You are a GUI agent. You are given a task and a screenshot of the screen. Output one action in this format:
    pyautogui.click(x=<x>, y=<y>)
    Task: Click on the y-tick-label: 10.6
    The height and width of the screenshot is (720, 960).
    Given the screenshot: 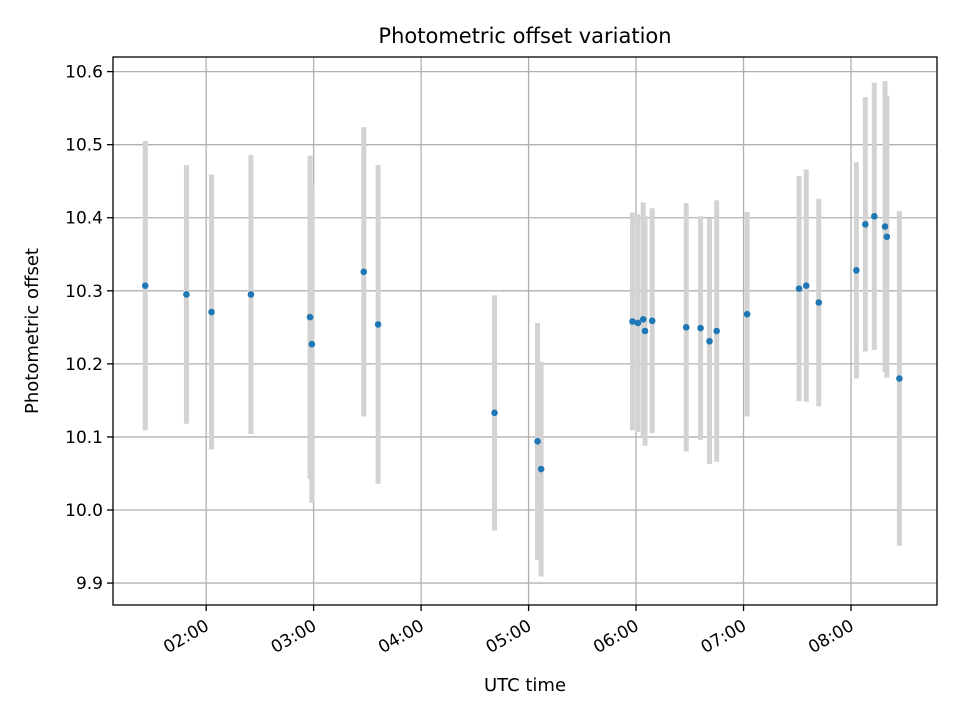 What is the action you would take?
    pyautogui.click(x=84, y=73)
    